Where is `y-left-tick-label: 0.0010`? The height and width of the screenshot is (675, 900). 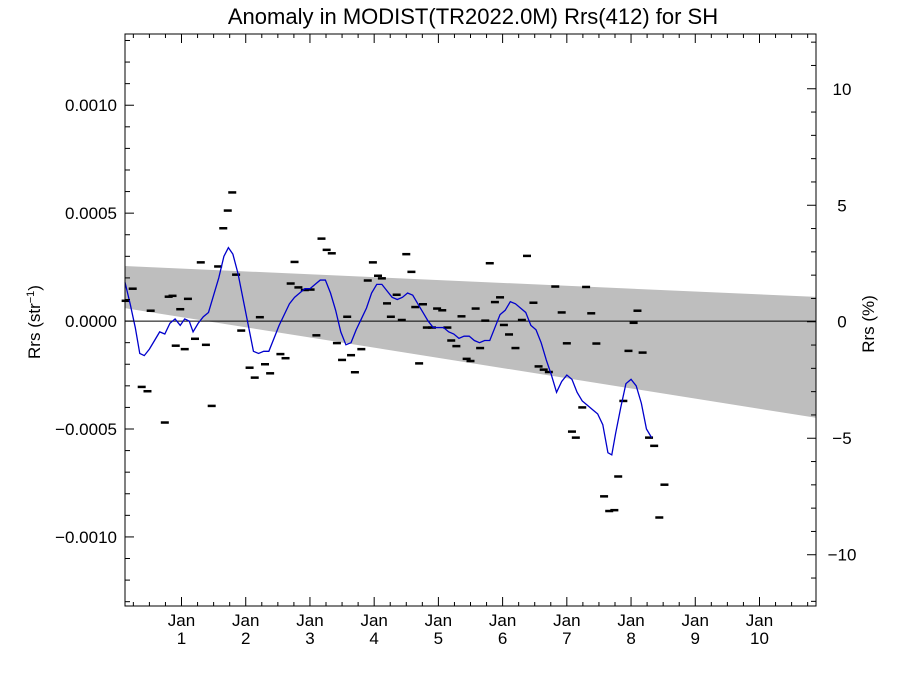
y-left-tick-label: 0.0010 is located at coordinates (91, 105).